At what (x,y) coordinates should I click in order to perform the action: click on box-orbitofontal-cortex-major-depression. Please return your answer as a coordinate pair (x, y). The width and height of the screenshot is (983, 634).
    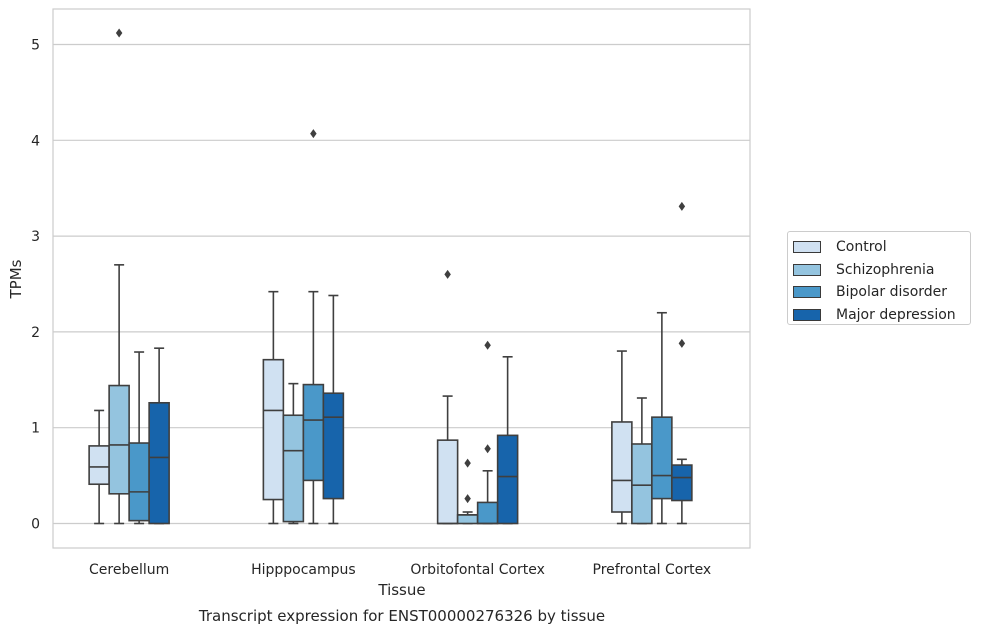
    Looking at the image, I should click on (507, 440).